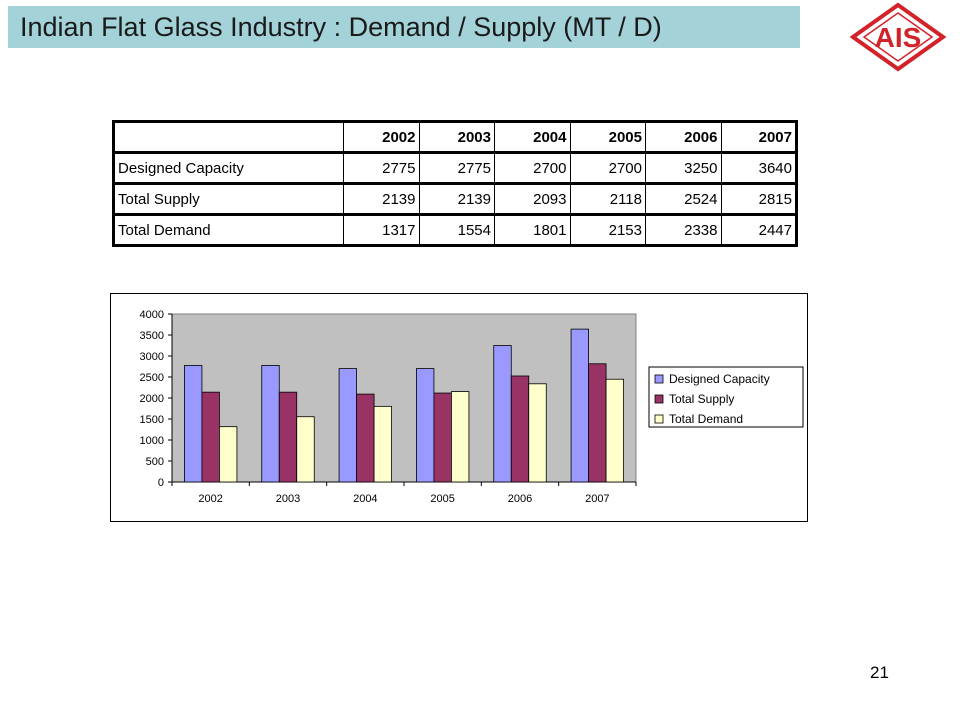  Describe the element at coordinates (228, 137) in the screenshot. I see `table-corner-cell` at that location.